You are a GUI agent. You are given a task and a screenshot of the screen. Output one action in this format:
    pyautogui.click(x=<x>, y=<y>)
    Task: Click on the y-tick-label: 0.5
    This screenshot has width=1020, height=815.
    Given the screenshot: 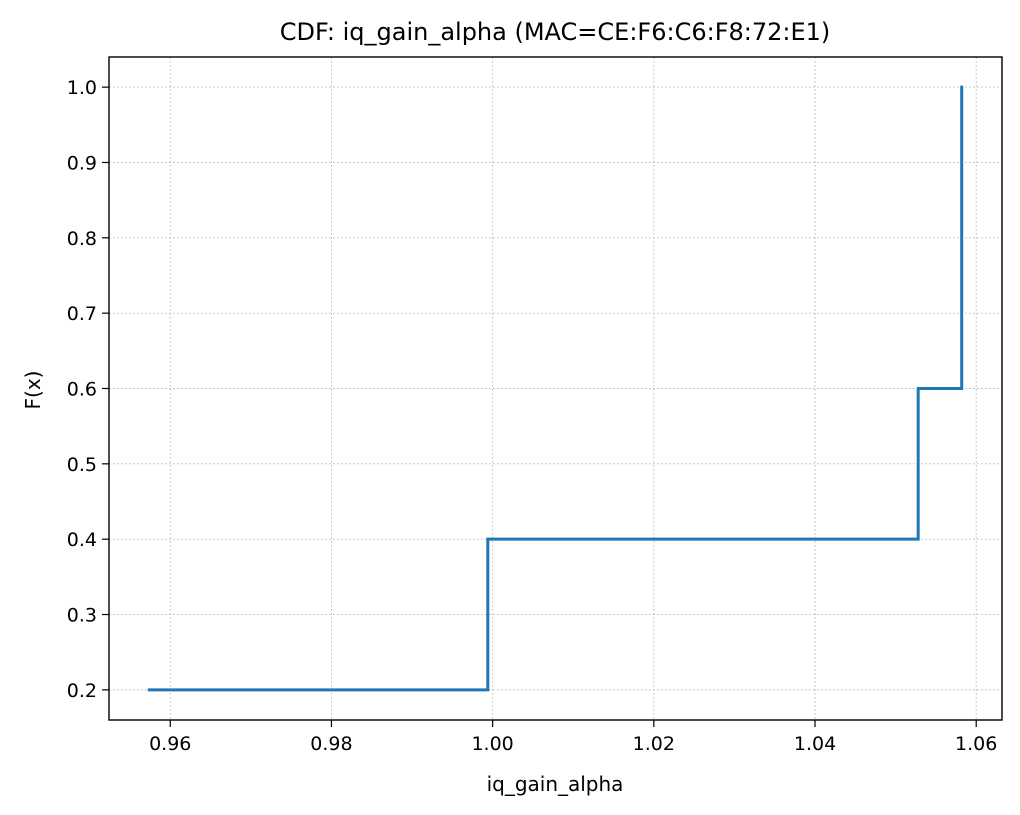 What is the action you would take?
    pyautogui.click(x=82, y=465)
    